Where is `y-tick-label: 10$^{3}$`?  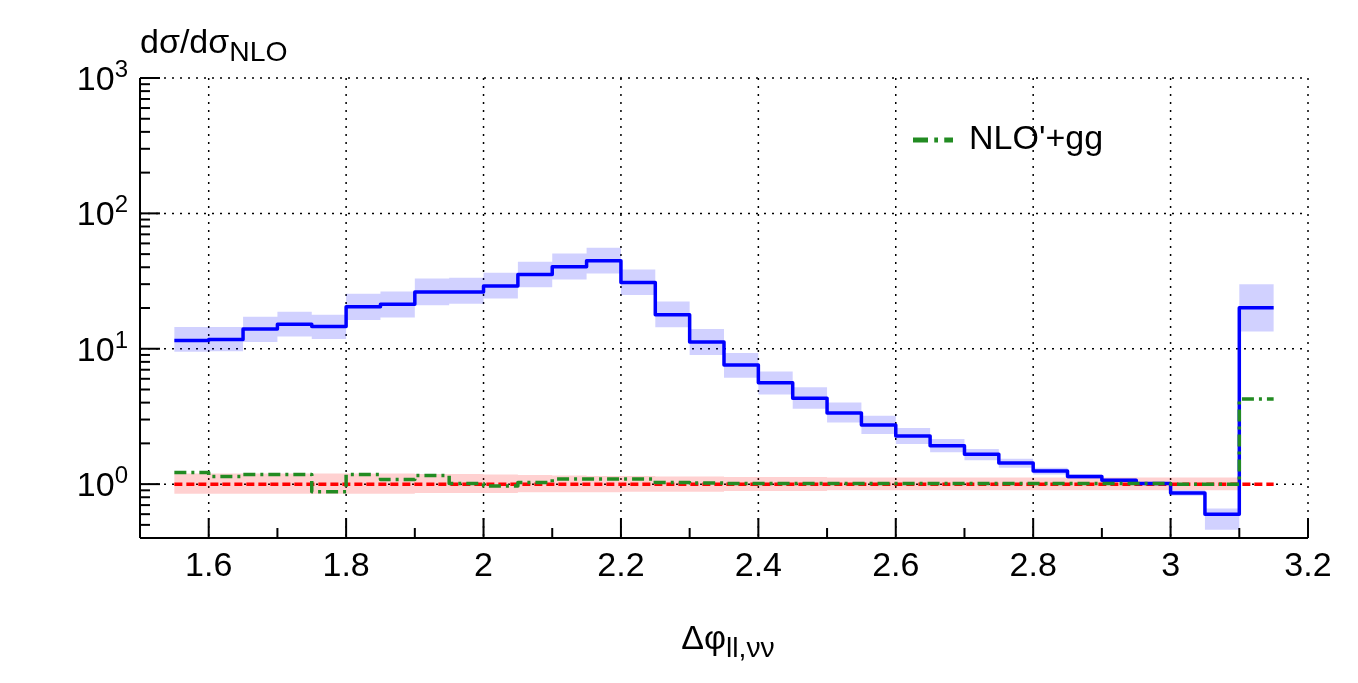
y-tick-label: 10$^{3}$ is located at coordinates (102, 75).